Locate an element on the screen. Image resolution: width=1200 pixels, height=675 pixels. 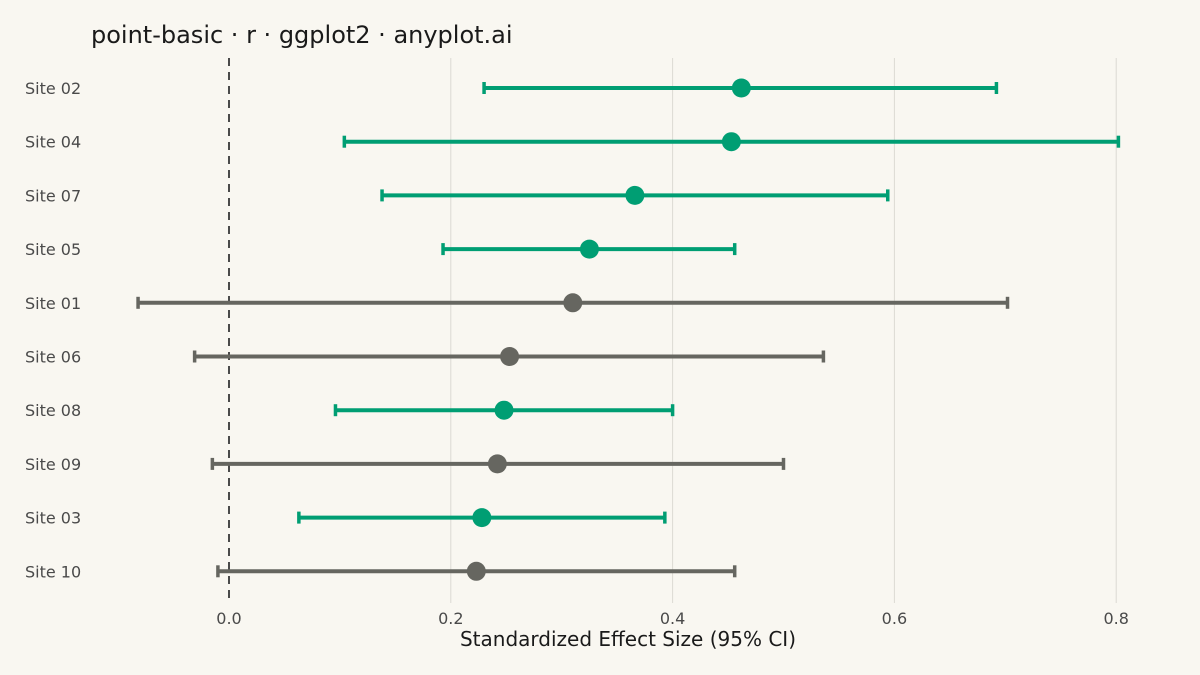
site-label: Site 10 is located at coordinates (53, 571).